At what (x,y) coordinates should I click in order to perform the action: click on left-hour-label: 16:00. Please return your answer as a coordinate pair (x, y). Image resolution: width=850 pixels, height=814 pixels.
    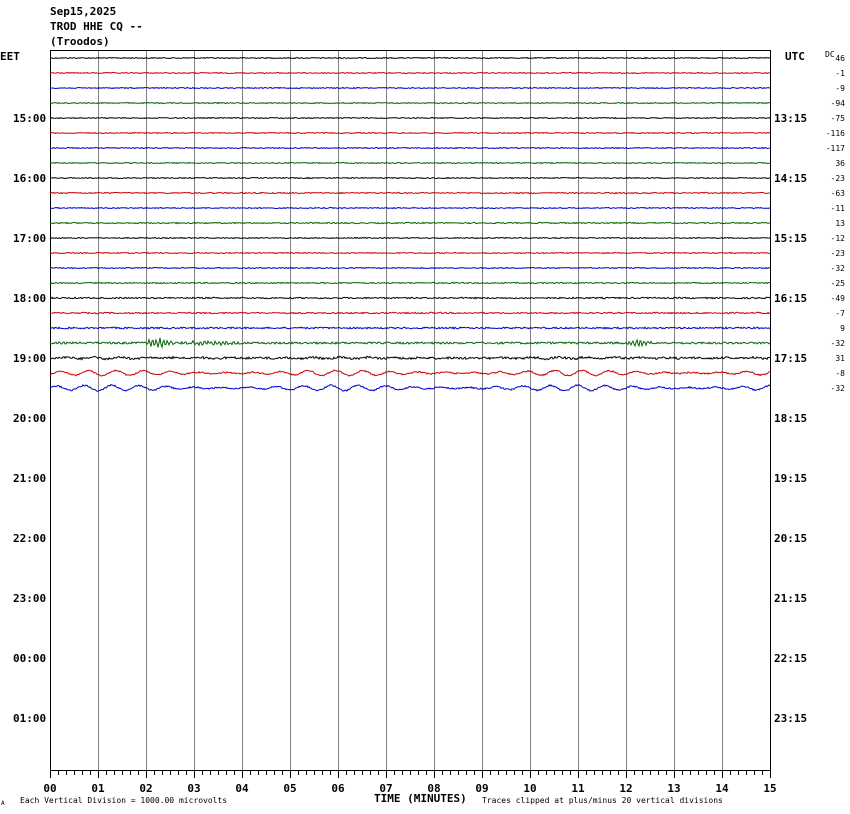
    Looking at the image, I should click on (29, 178).